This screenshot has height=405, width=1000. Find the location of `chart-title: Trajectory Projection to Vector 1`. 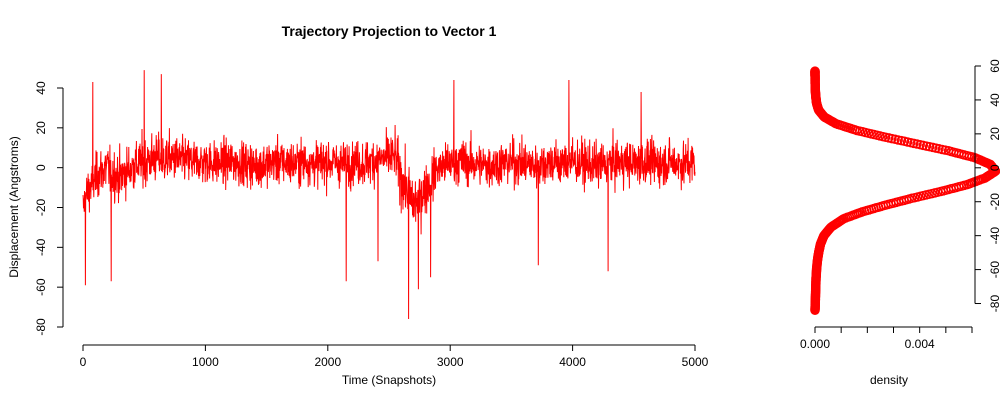

chart-title: Trajectory Projection to Vector 1 is located at coordinates (389, 31).